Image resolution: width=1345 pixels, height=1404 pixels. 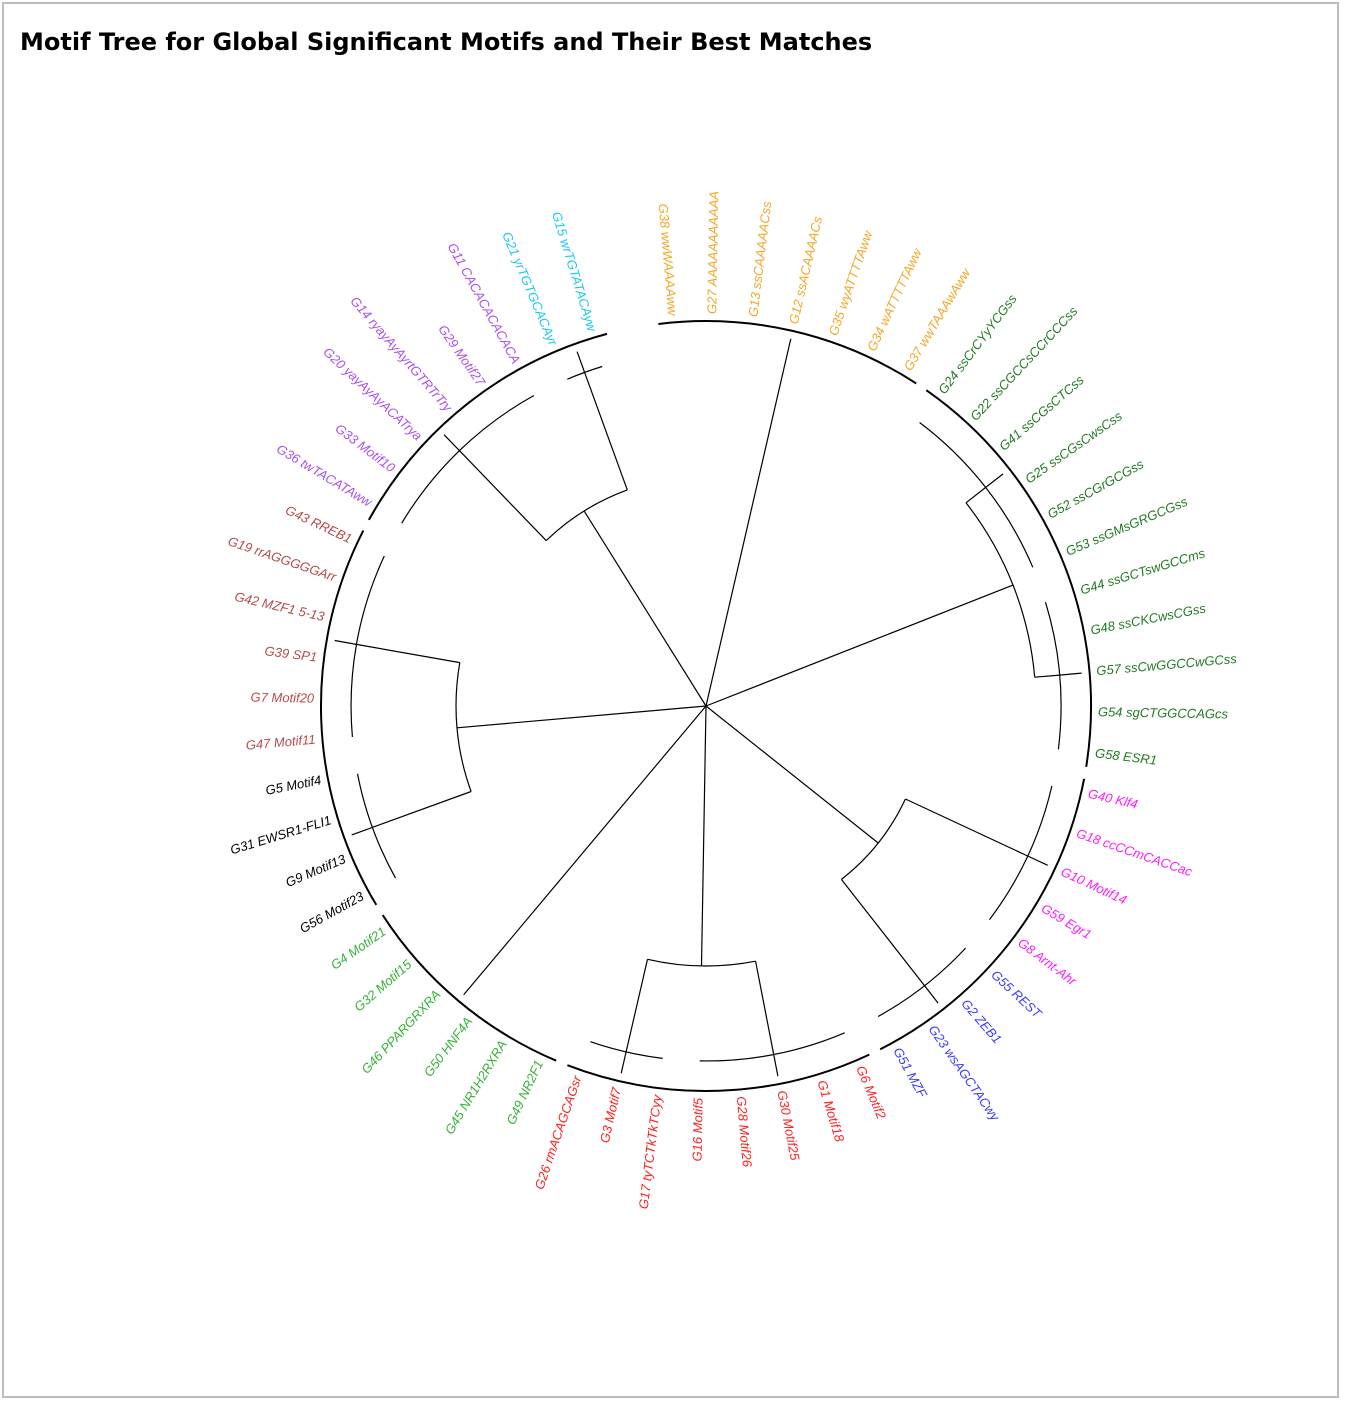 I want to click on leaf-label: G17 tyTCTkTkTCyy, so click(x=650, y=1151).